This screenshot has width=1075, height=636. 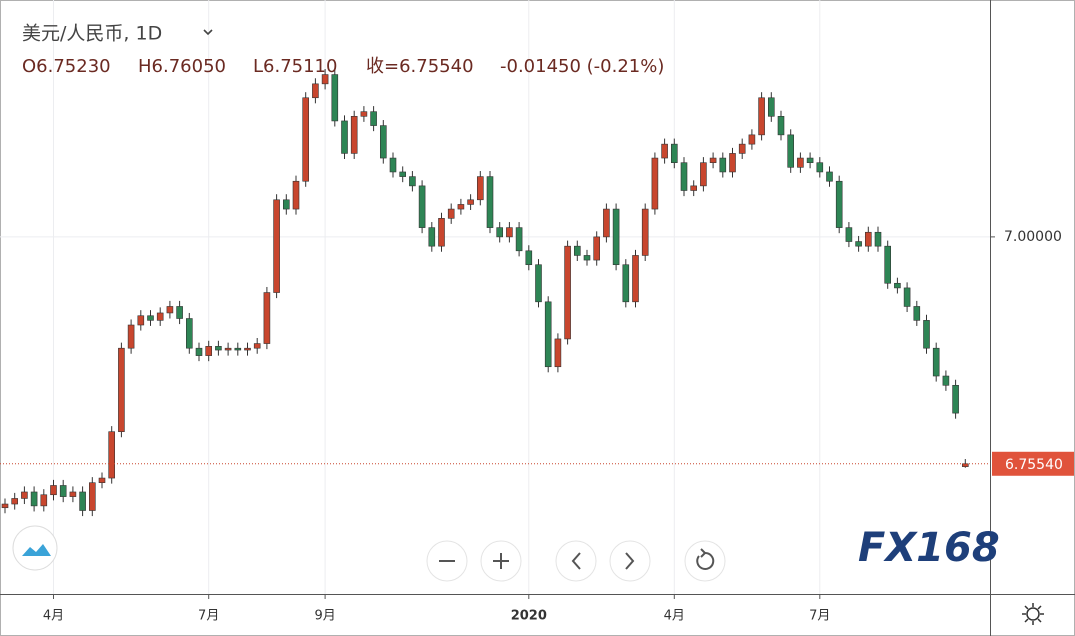 I want to click on x-tick-label: 2020, so click(x=529, y=616).